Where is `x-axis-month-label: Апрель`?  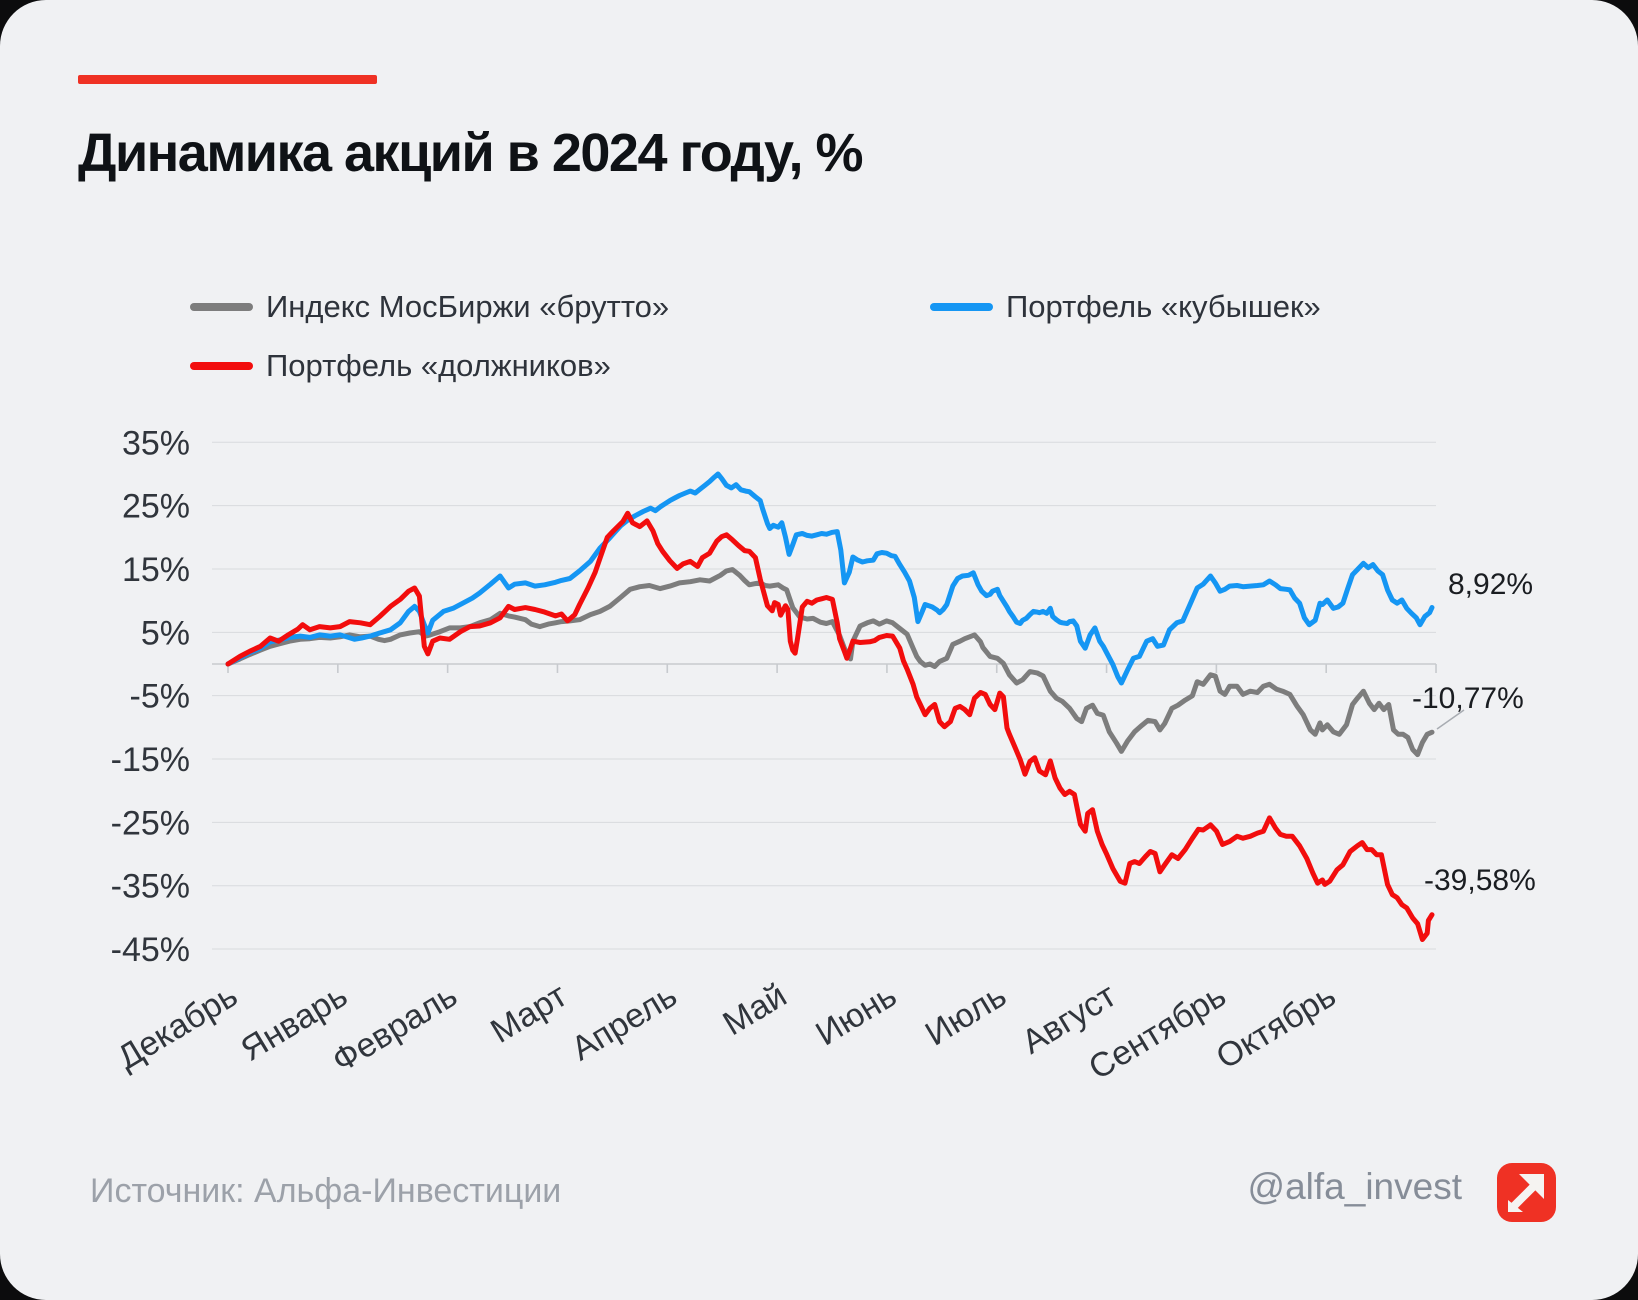
x-axis-month-label: Апрель is located at coordinates (624, 1022).